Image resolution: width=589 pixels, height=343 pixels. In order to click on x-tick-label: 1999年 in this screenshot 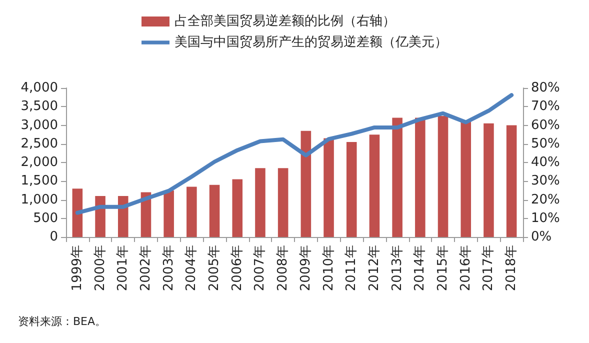, I will do `click(77, 268)`.